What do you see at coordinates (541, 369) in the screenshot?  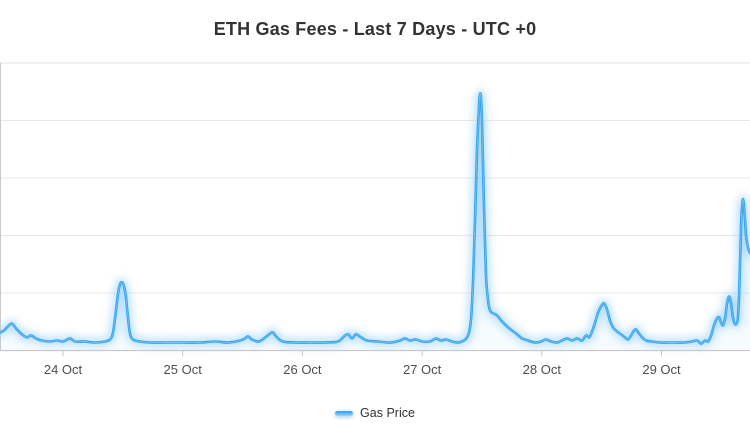 I see `x-tick-label: 28 Oct` at bounding box center [541, 369].